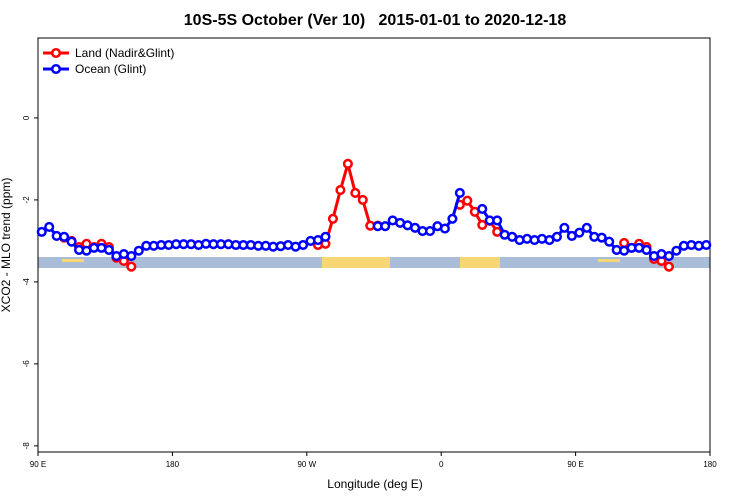 The height and width of the screenshot is (500, 750). What do you see at coordinates (6, 245) in the screenshot?
I see `y-axis-label: XCO2 - MLO trend (ppm)` at bounding box center [6, 245].